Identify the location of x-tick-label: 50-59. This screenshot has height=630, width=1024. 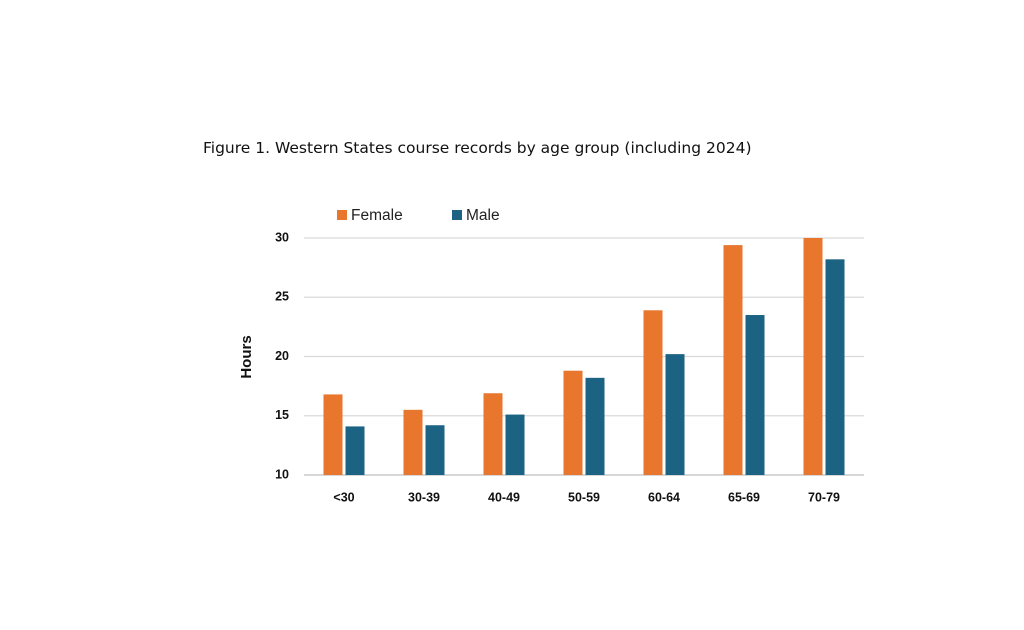
(584, 497).